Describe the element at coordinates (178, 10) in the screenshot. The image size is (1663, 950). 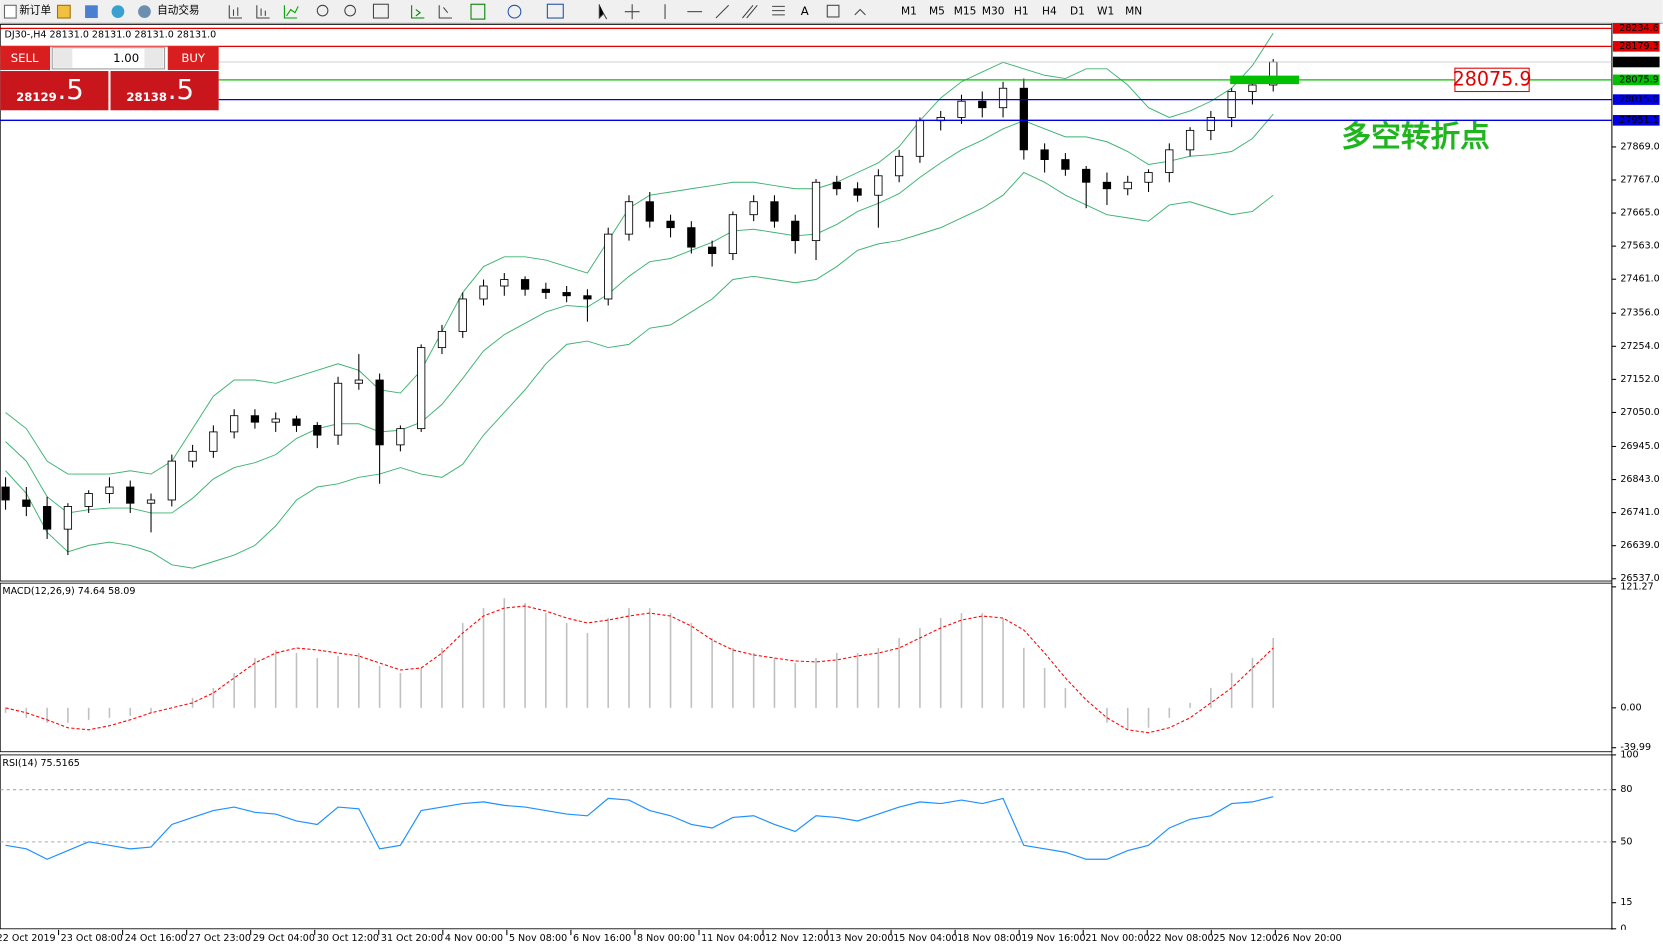
I see `auto-trading-button: 自动交易` at that location.